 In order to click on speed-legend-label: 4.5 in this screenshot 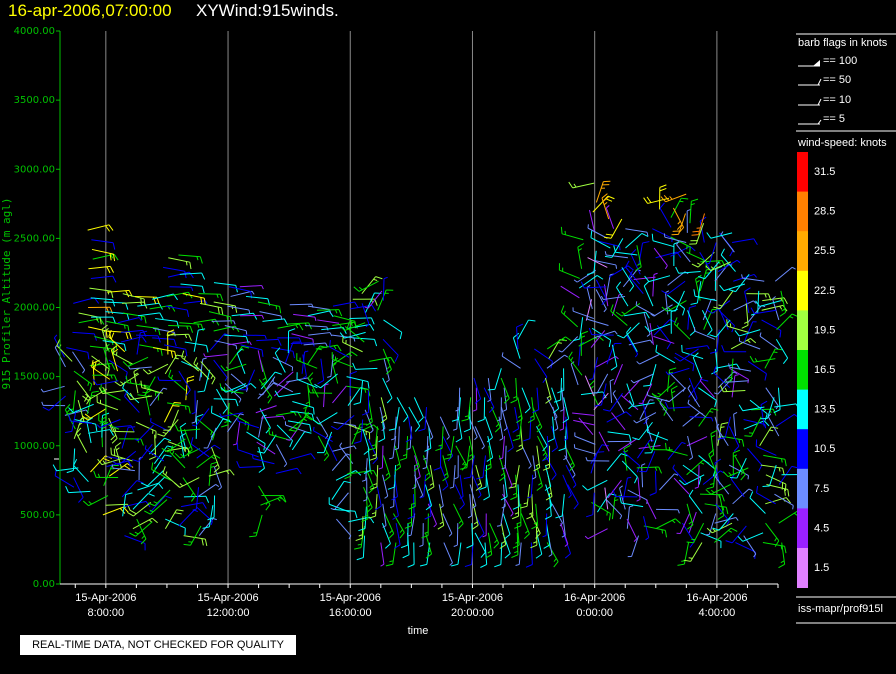, I will do `click(821, 528)`.